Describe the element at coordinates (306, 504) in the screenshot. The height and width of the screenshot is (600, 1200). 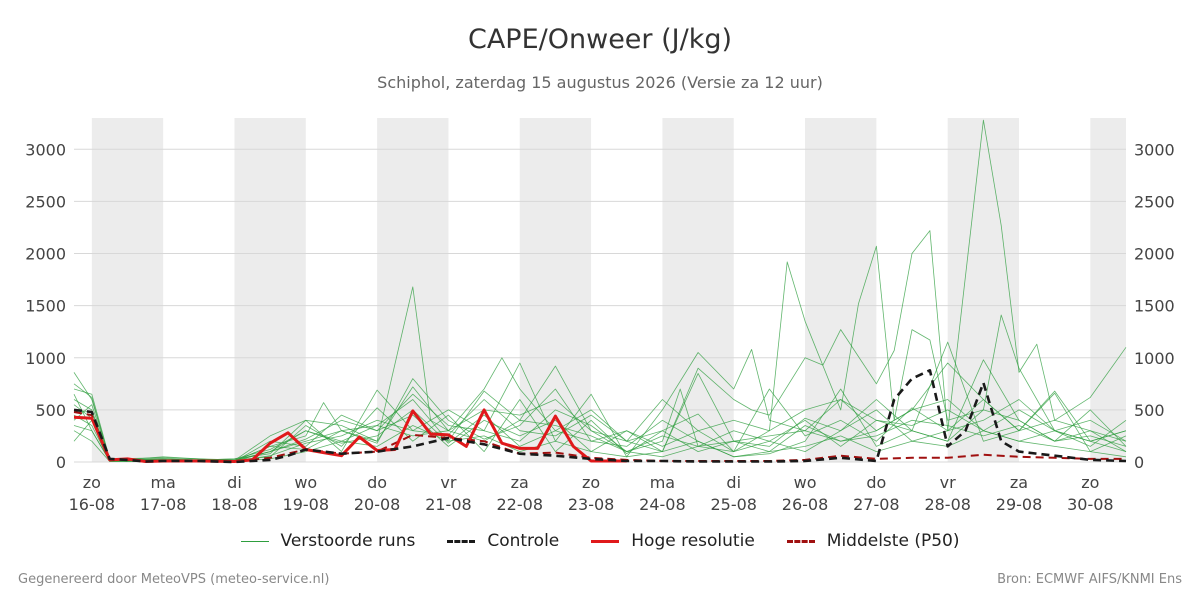
I see `x-tick-date: 19-08` at that location.